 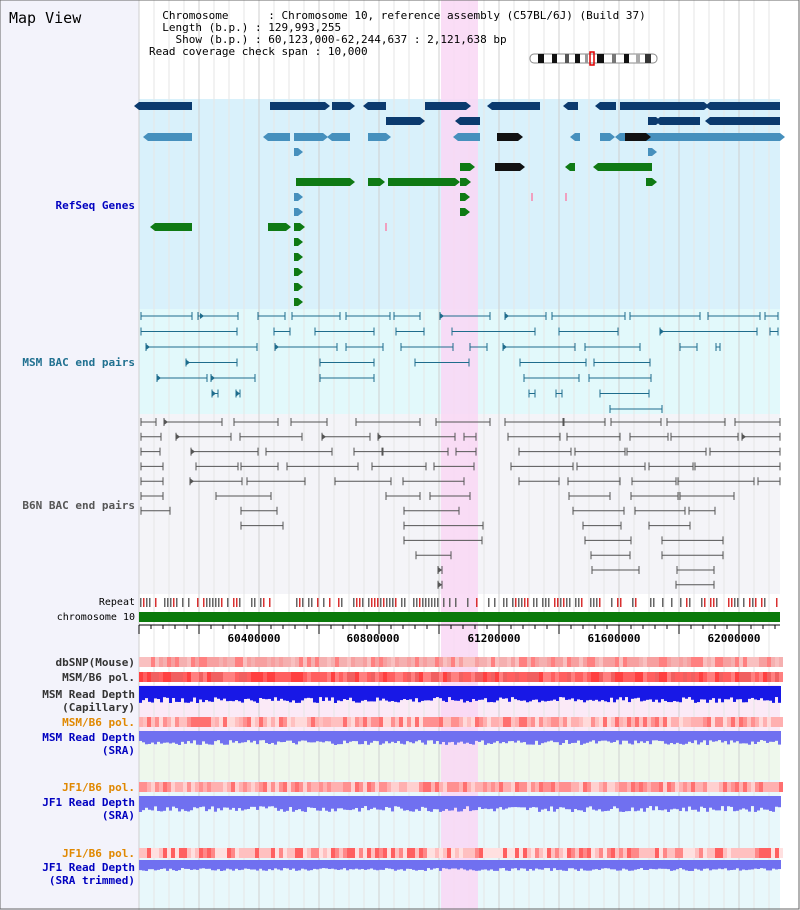 I want to click on msm-b6-pol-label: MSM/B6 pol., so click(x=98, y=677).